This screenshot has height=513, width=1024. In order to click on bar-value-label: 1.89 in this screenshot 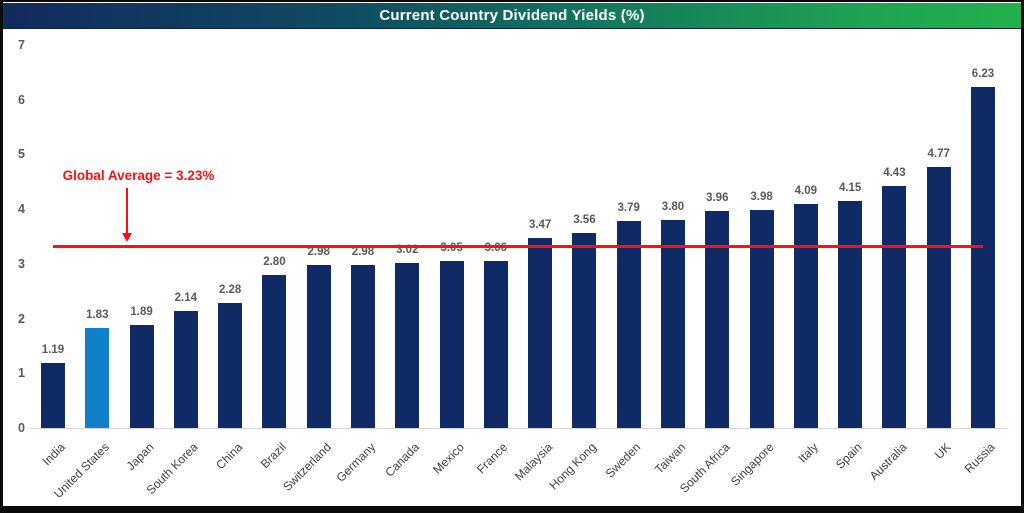, I will do `click(141, 311)`.